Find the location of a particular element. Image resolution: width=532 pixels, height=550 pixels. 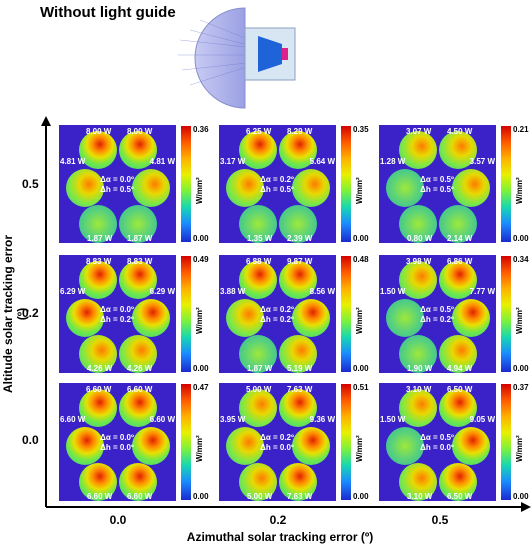

power-label: 3.57 W is located at coordinates (482, 161).